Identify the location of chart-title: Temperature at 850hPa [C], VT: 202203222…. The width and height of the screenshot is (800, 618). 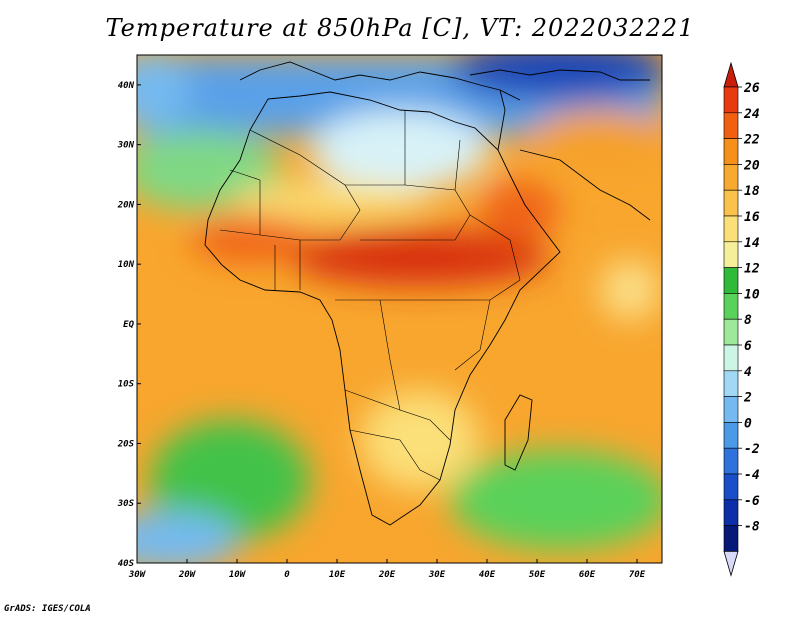
(400, 28).